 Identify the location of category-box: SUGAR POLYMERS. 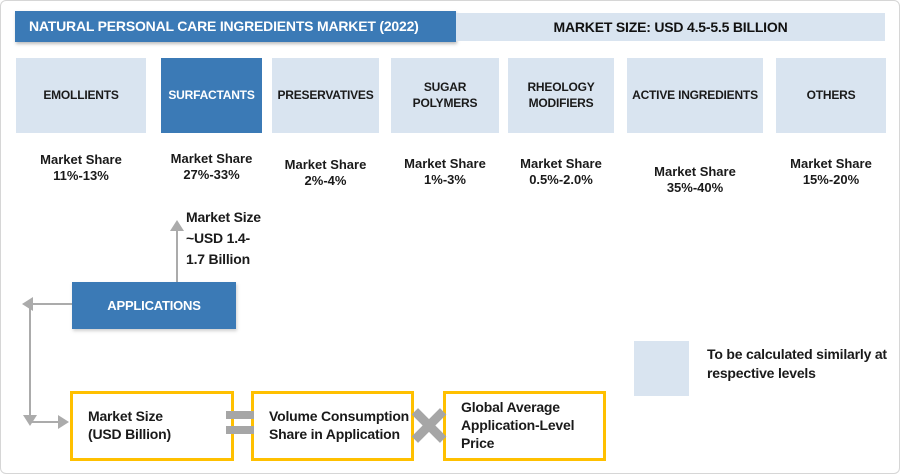
(445, 95).